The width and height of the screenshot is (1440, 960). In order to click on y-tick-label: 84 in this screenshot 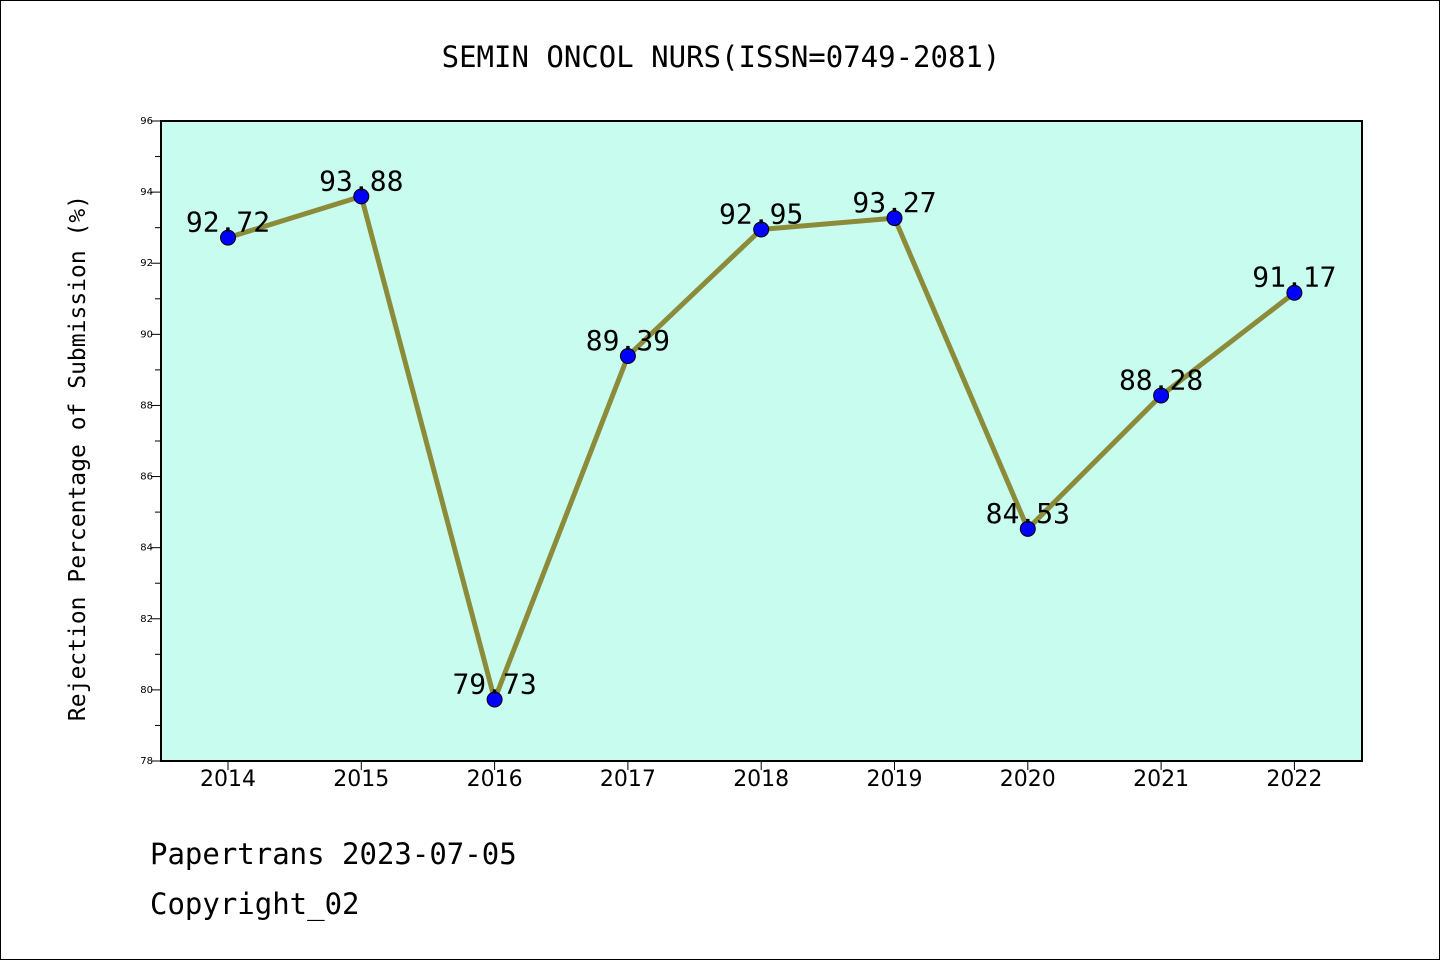, I will do `click(146, 548)`.